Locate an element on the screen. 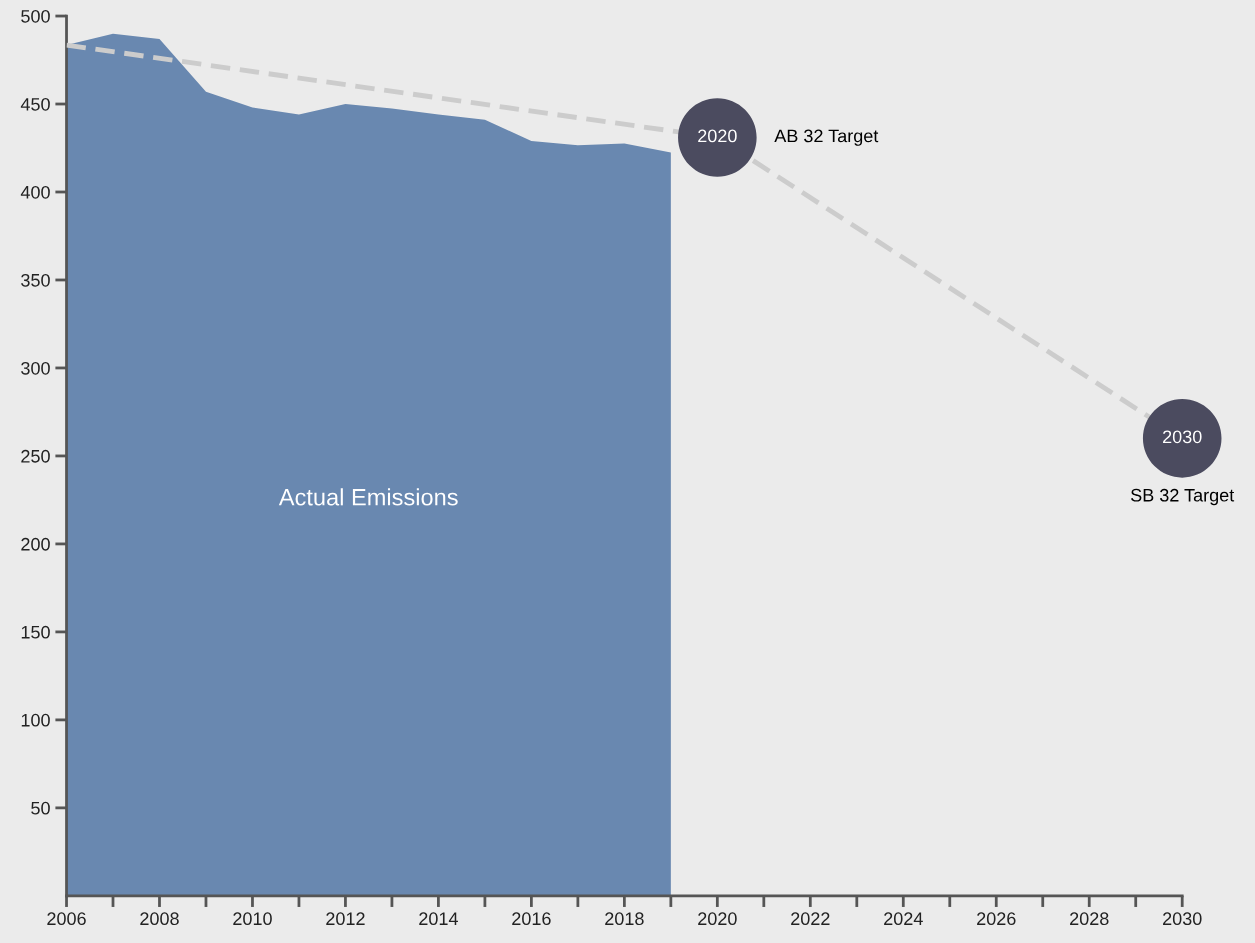  x-tick-label: 2012 is located at coordinates (345, 919).